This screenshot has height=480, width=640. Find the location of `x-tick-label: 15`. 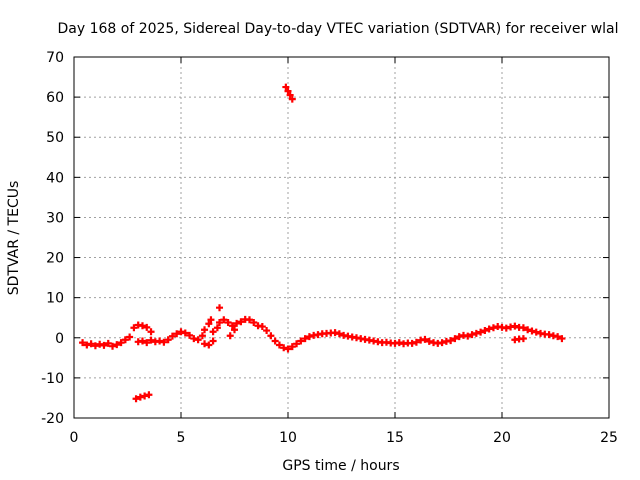

x-tick-label: 15 is located at coordinates (395, 438).